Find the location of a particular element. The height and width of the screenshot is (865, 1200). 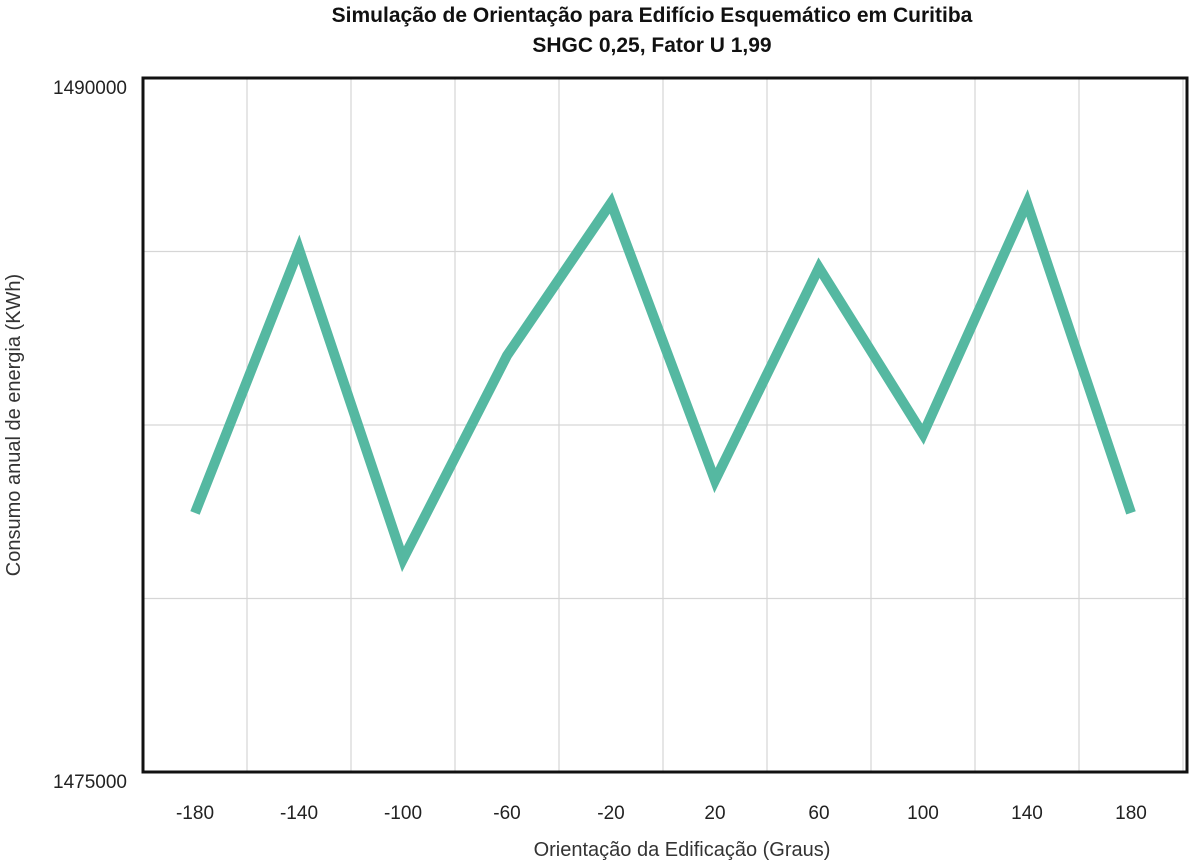

y-tick-label: 1475000 is located at coordinates (90, 782).